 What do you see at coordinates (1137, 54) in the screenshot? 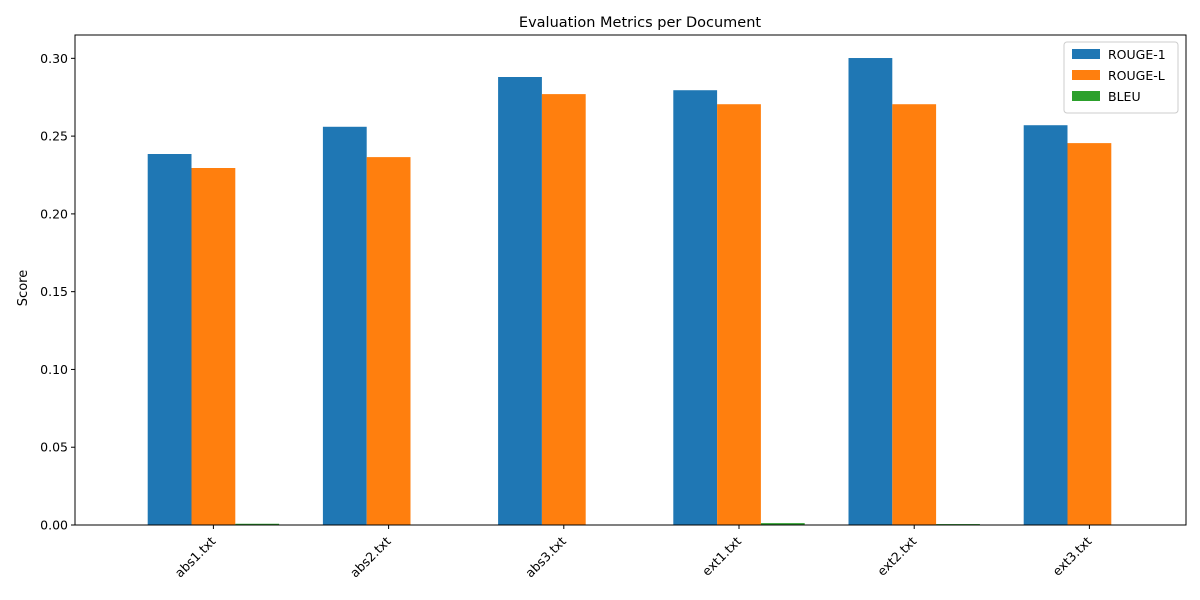
I see `legend-label: ROUGE-1` at bounding box center [1137, 54].